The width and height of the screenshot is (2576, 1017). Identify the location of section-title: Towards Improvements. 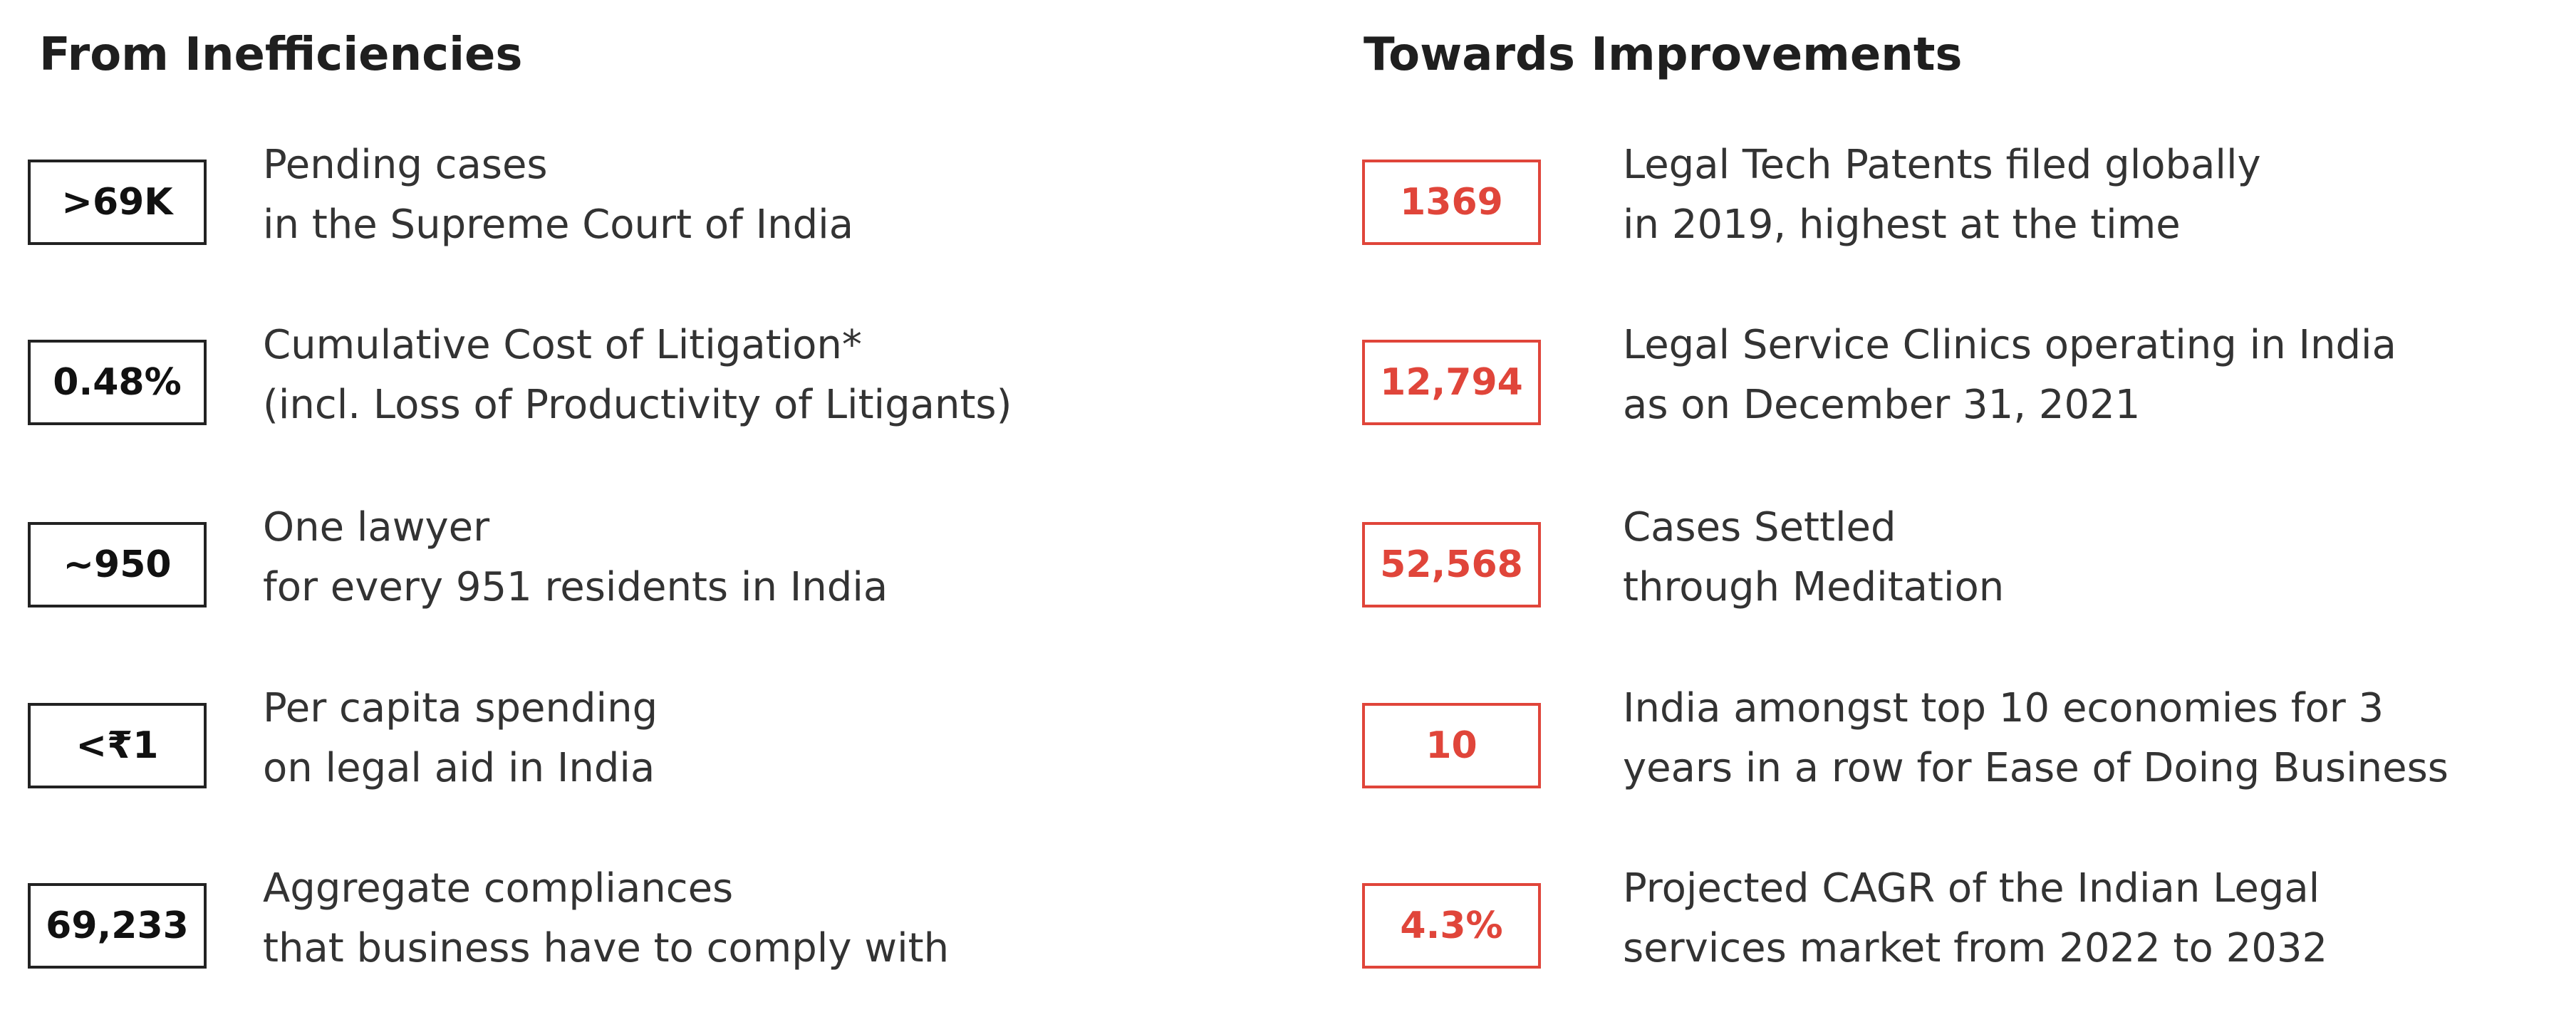
(1663, 54).